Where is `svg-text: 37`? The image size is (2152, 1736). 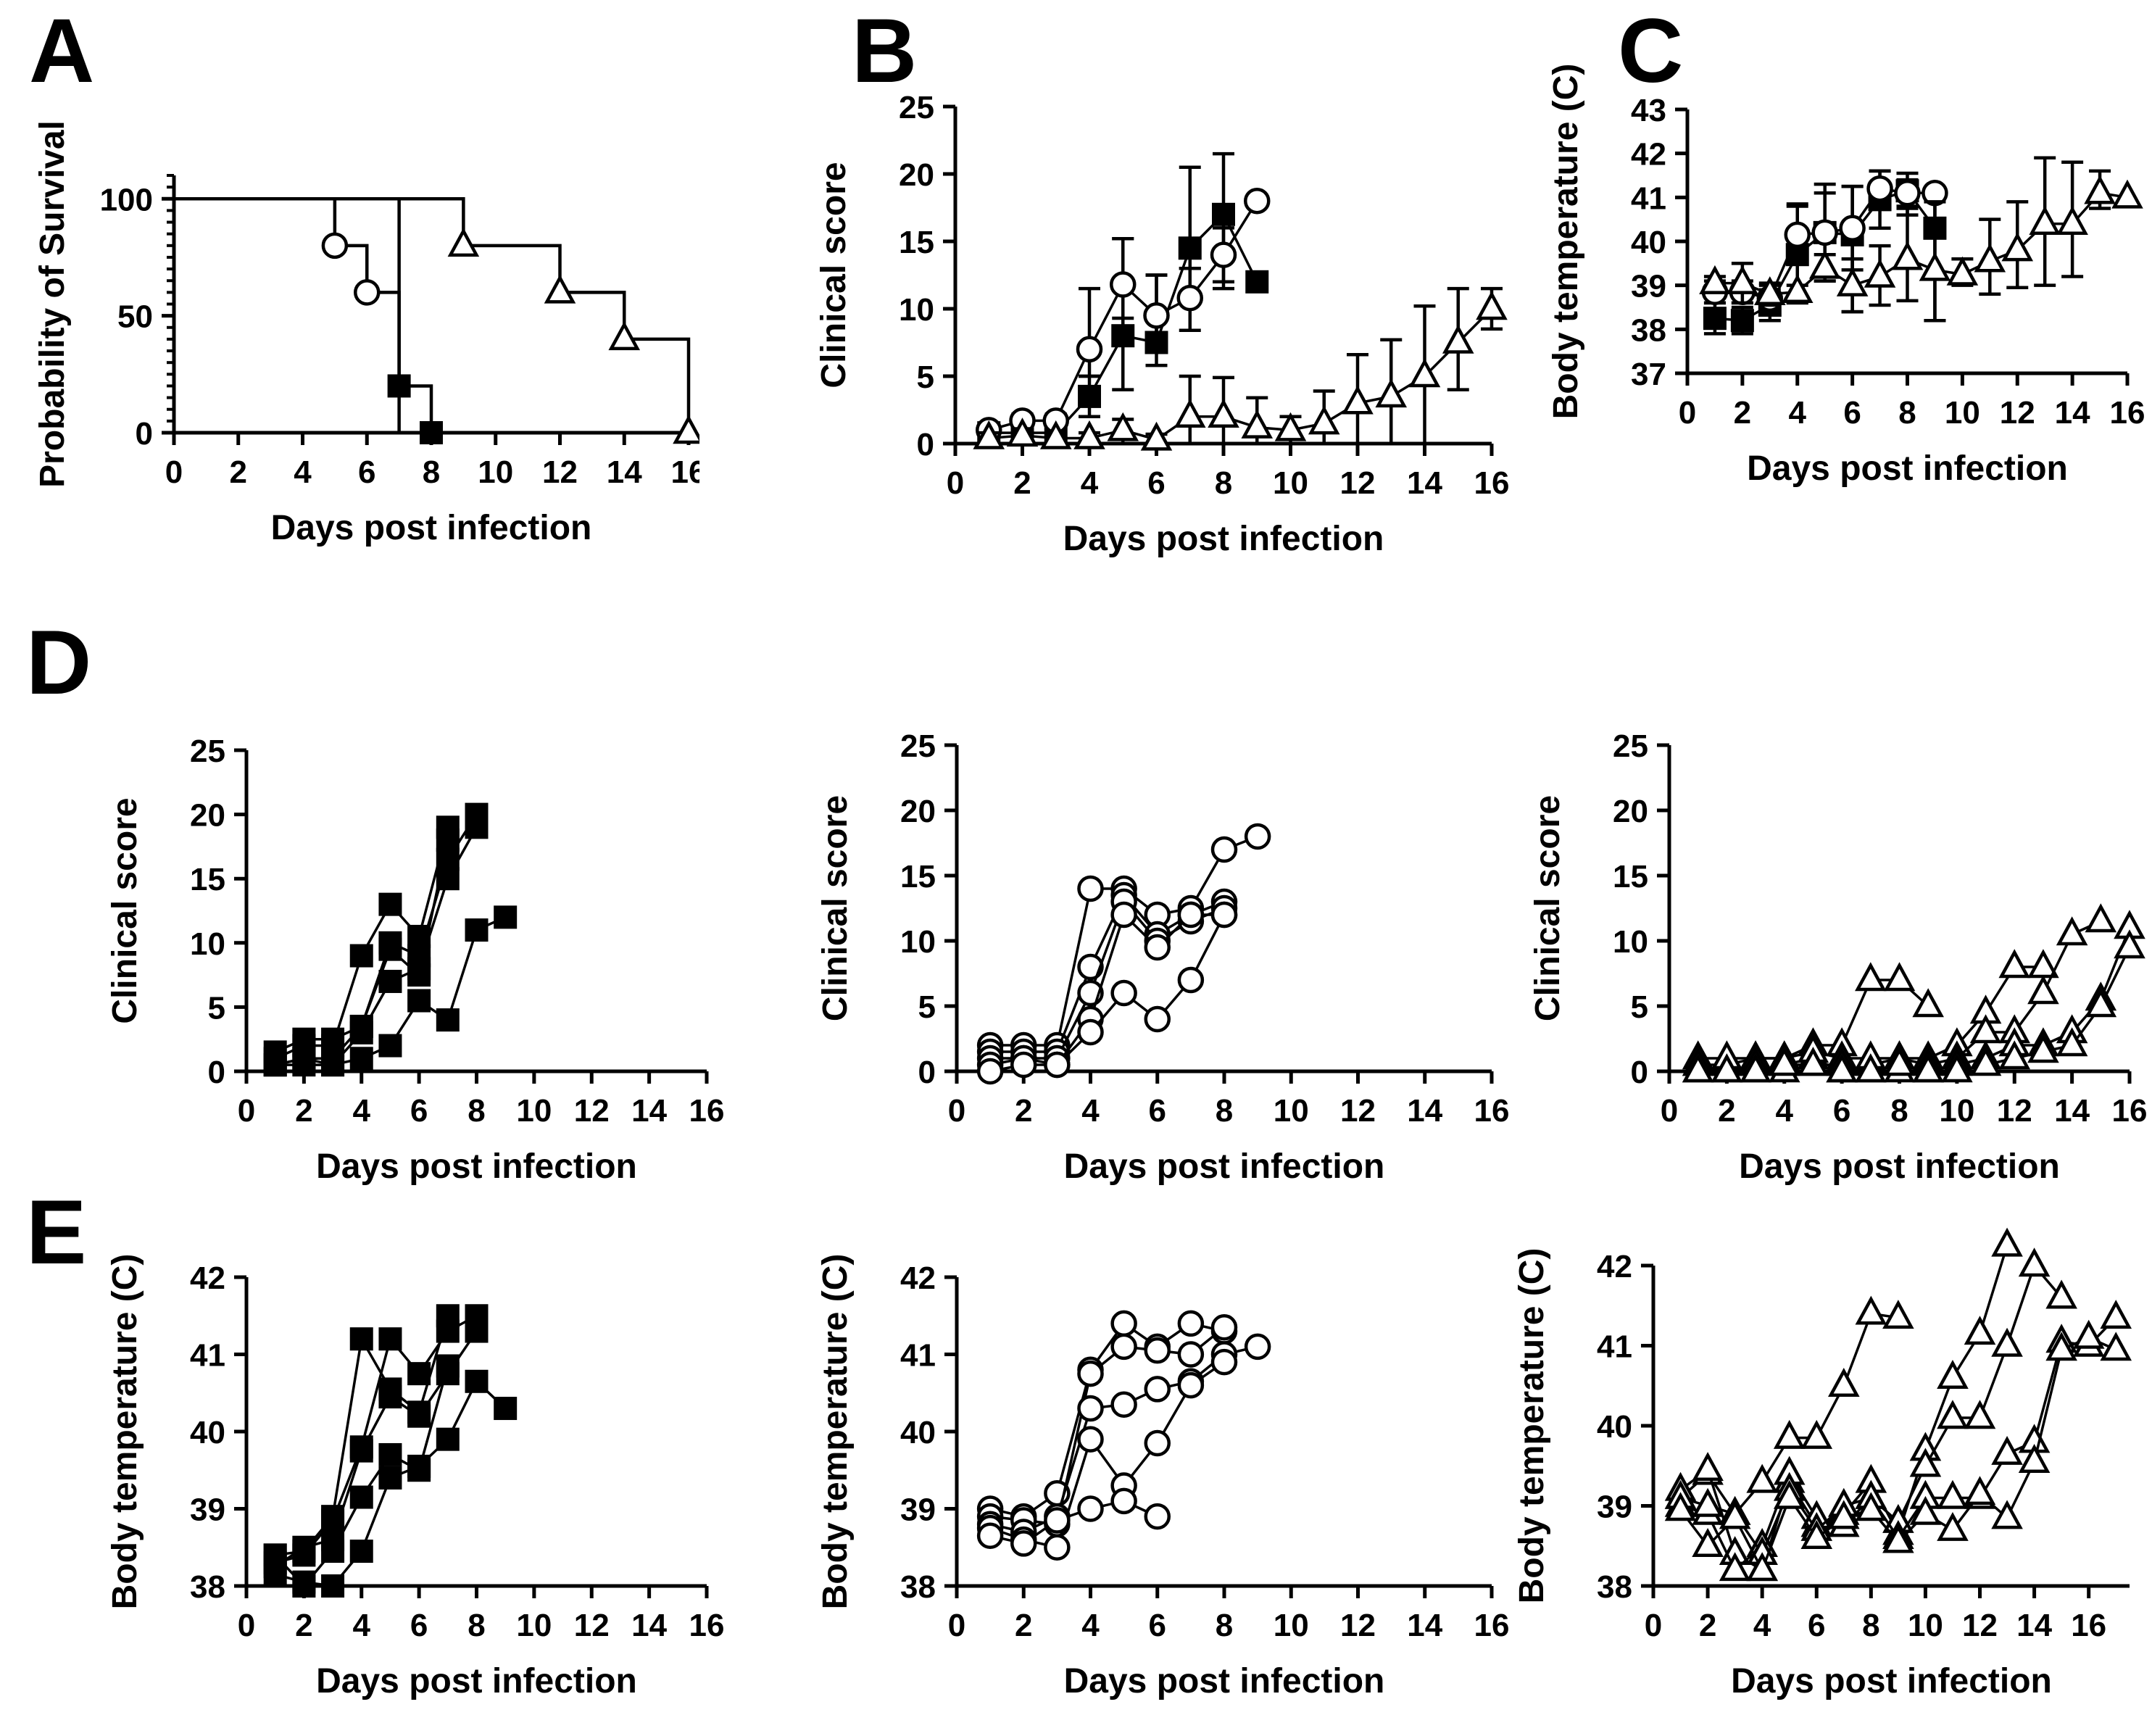 svg-text: 37 is located at coordinates (1648, 374).